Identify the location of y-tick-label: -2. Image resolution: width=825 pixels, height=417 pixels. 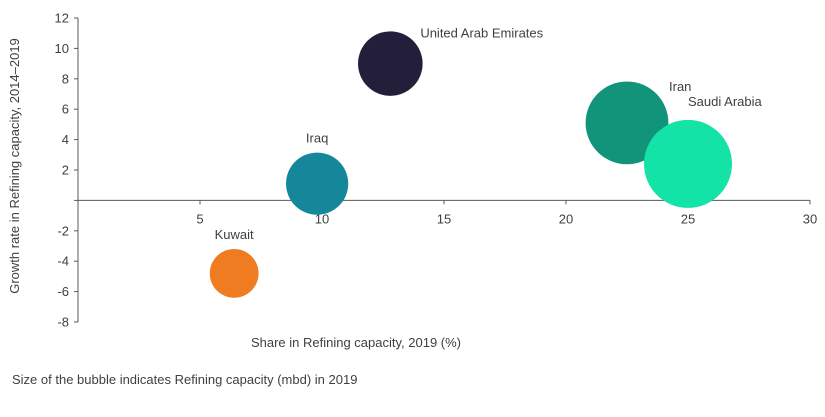
(63, 230).